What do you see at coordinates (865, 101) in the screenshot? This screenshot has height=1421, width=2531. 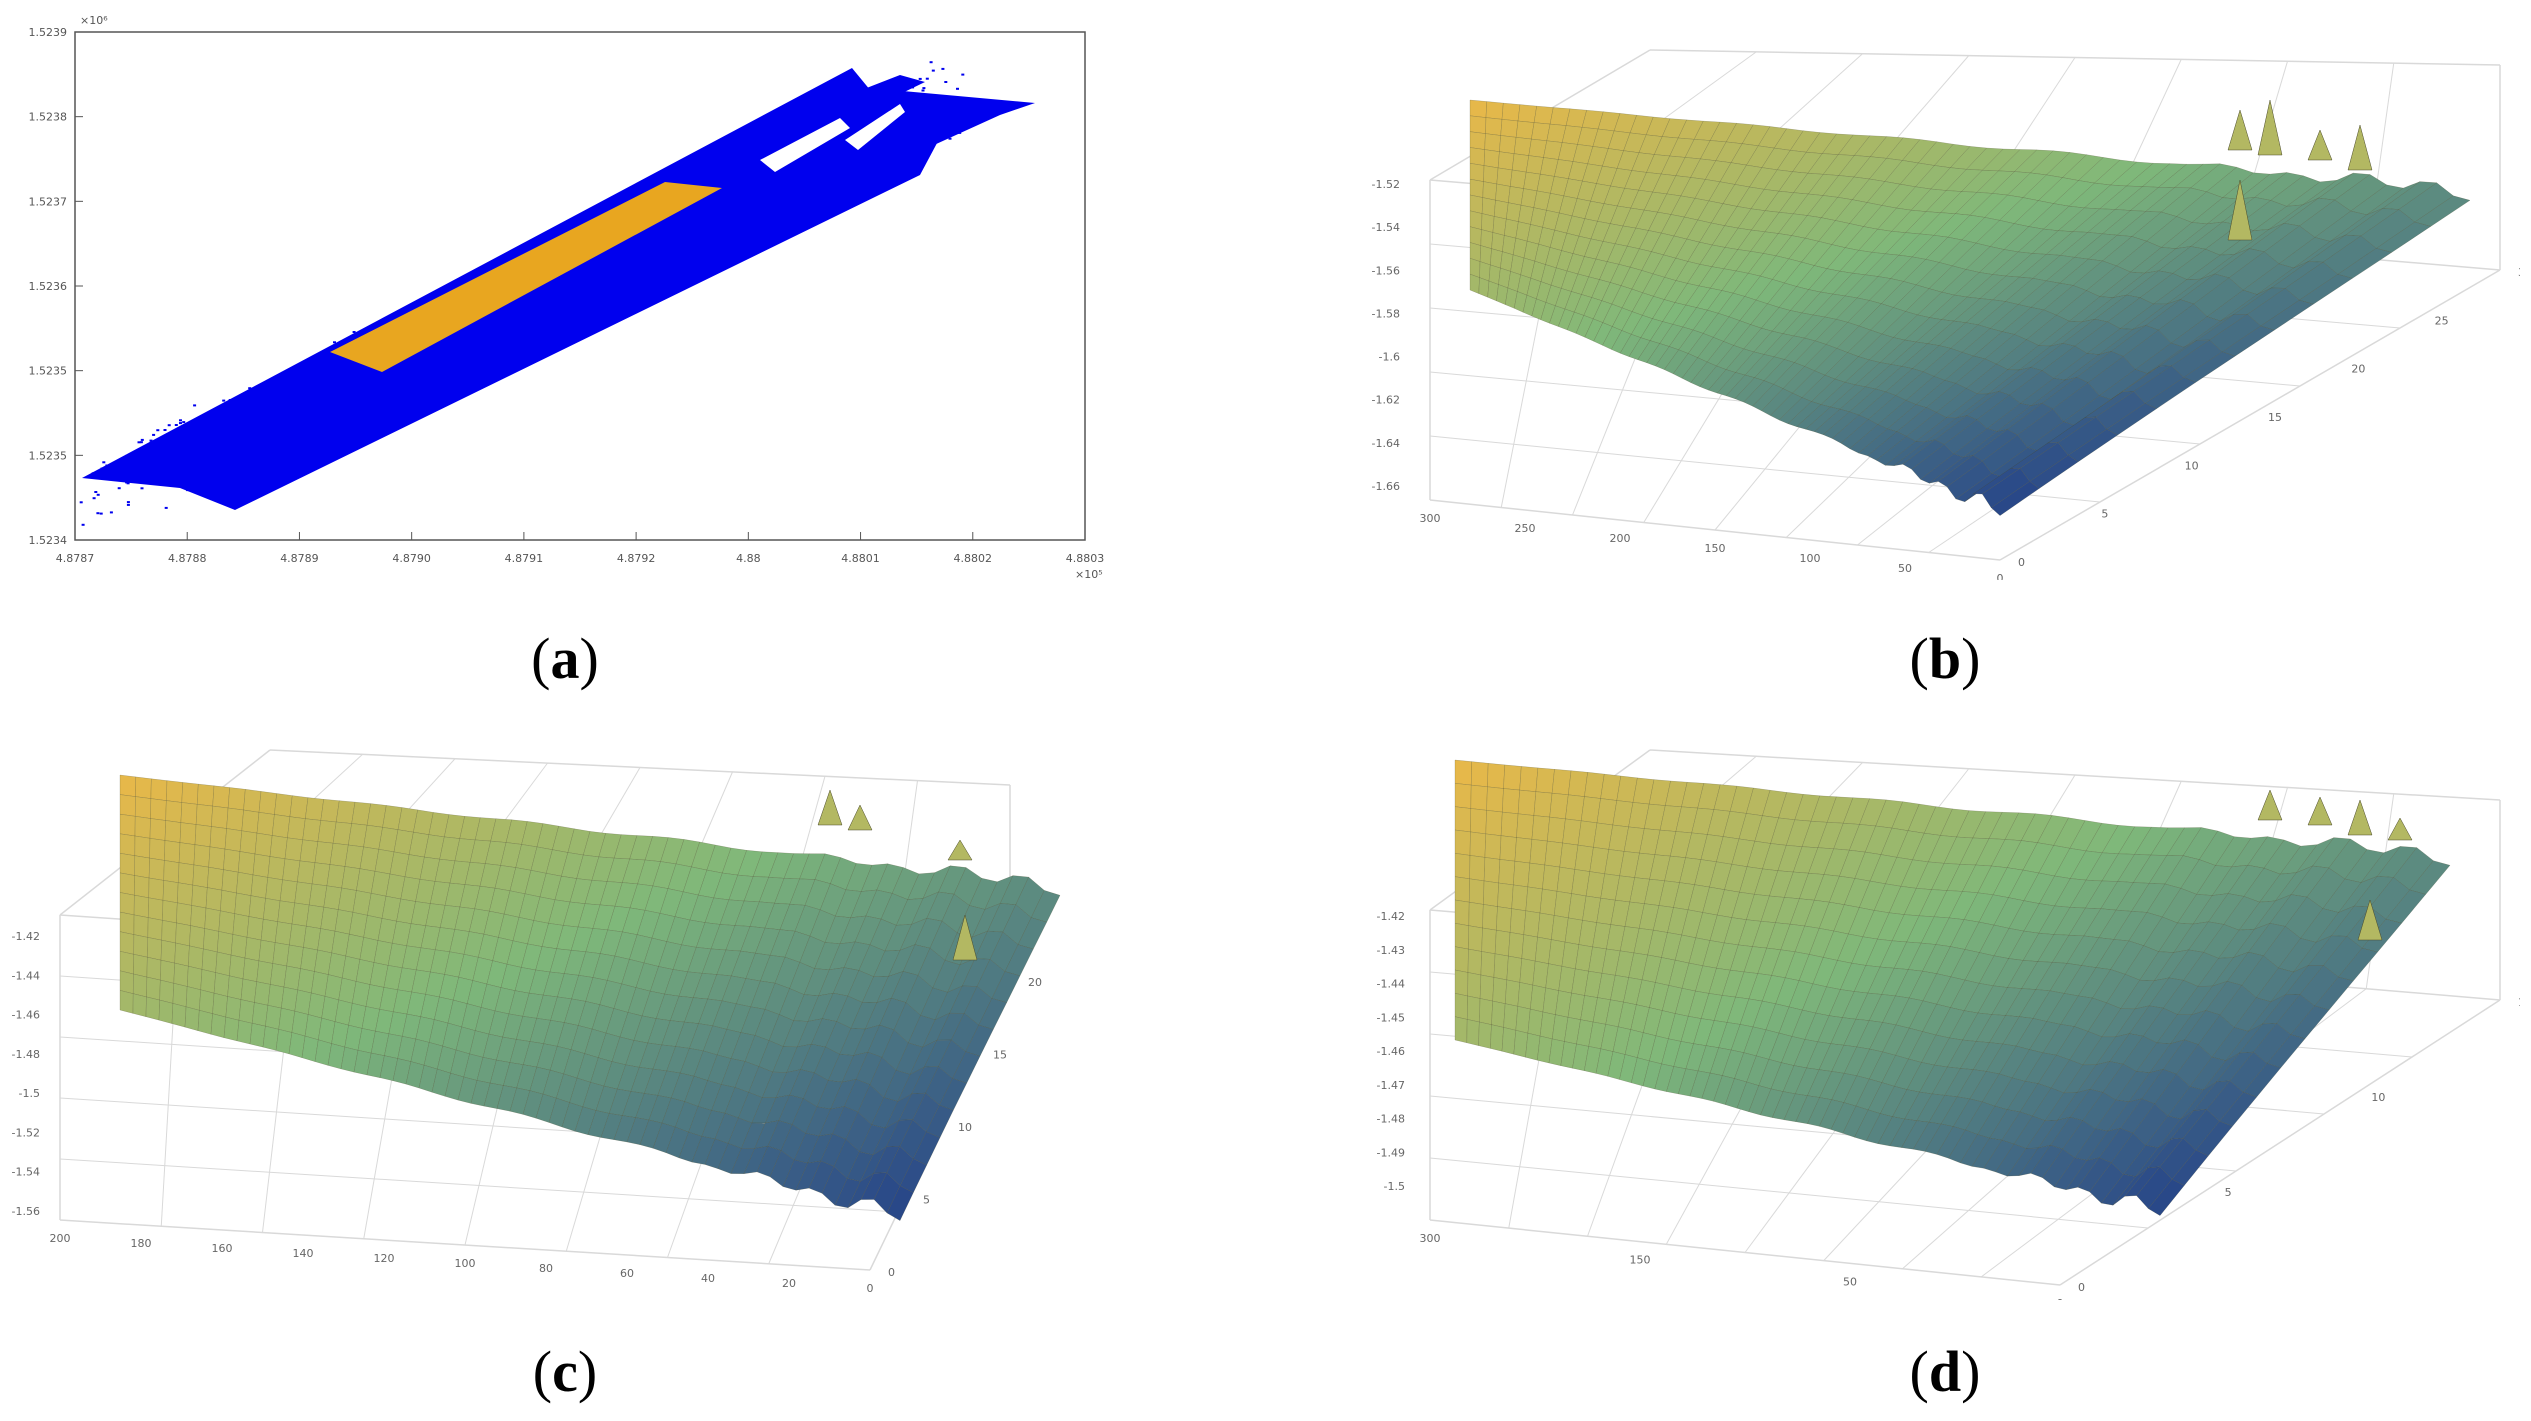 I see `panel-a-cloud-branch` at bounding box center [865, 101].